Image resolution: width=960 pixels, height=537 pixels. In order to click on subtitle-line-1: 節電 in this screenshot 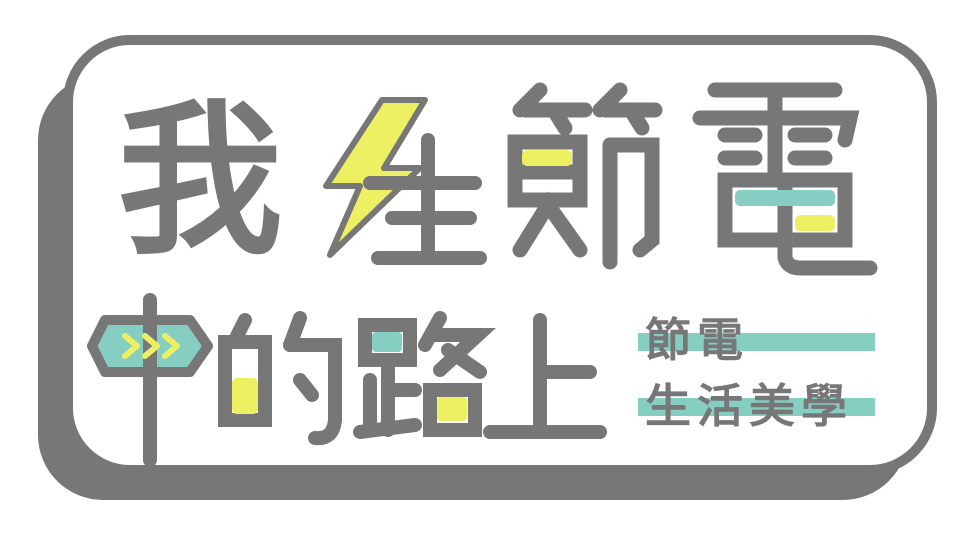, I will do `click(697, 340)`.